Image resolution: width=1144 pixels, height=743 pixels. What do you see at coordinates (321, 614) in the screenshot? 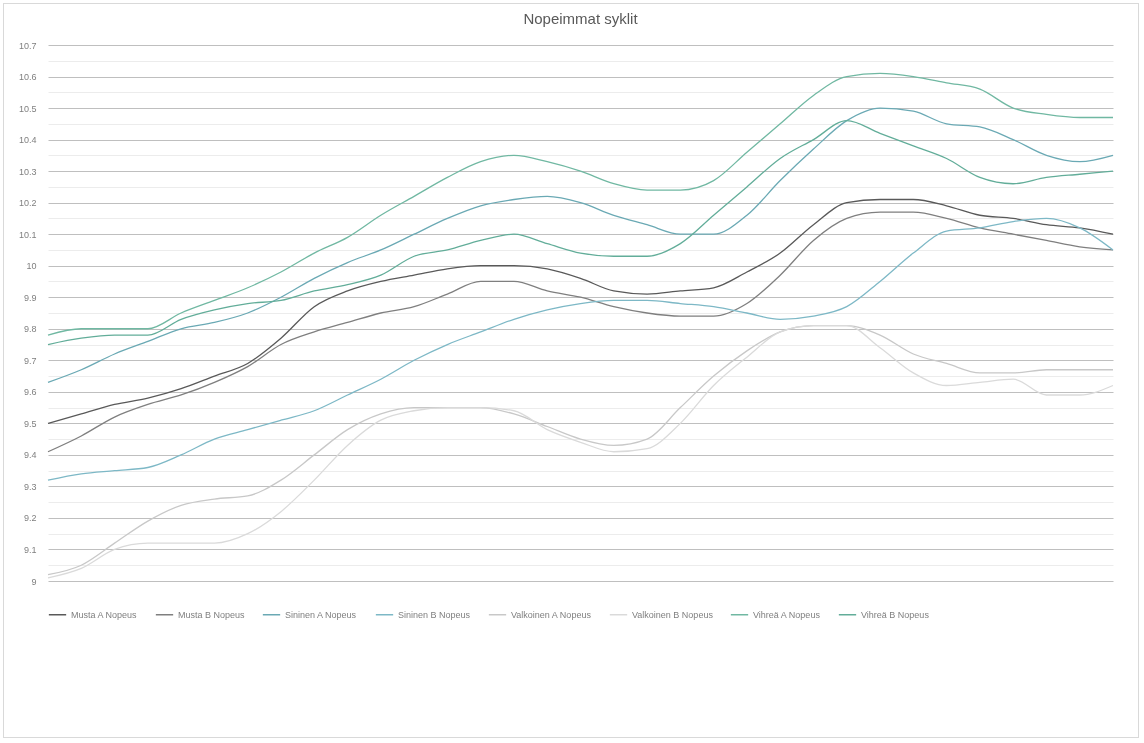
I see `legend-label: Sininen A Nopeus` at bounding box center [321, 614].